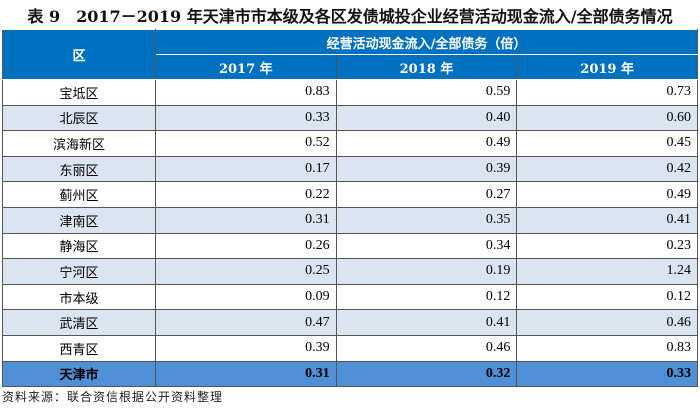 The image size is (700, 409). Describe the element at coordinates (79, 348) in the screenshot. I see `region-name: 西青区` at that location.